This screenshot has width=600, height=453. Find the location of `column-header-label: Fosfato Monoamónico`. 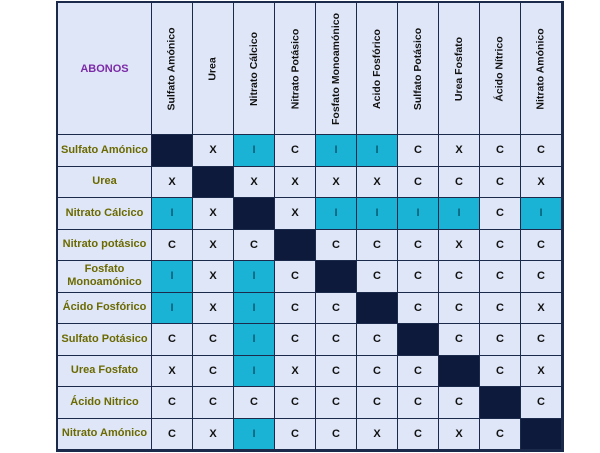

column-header-label: Fosfato Monoamónico is located at coordinates (336, 68).